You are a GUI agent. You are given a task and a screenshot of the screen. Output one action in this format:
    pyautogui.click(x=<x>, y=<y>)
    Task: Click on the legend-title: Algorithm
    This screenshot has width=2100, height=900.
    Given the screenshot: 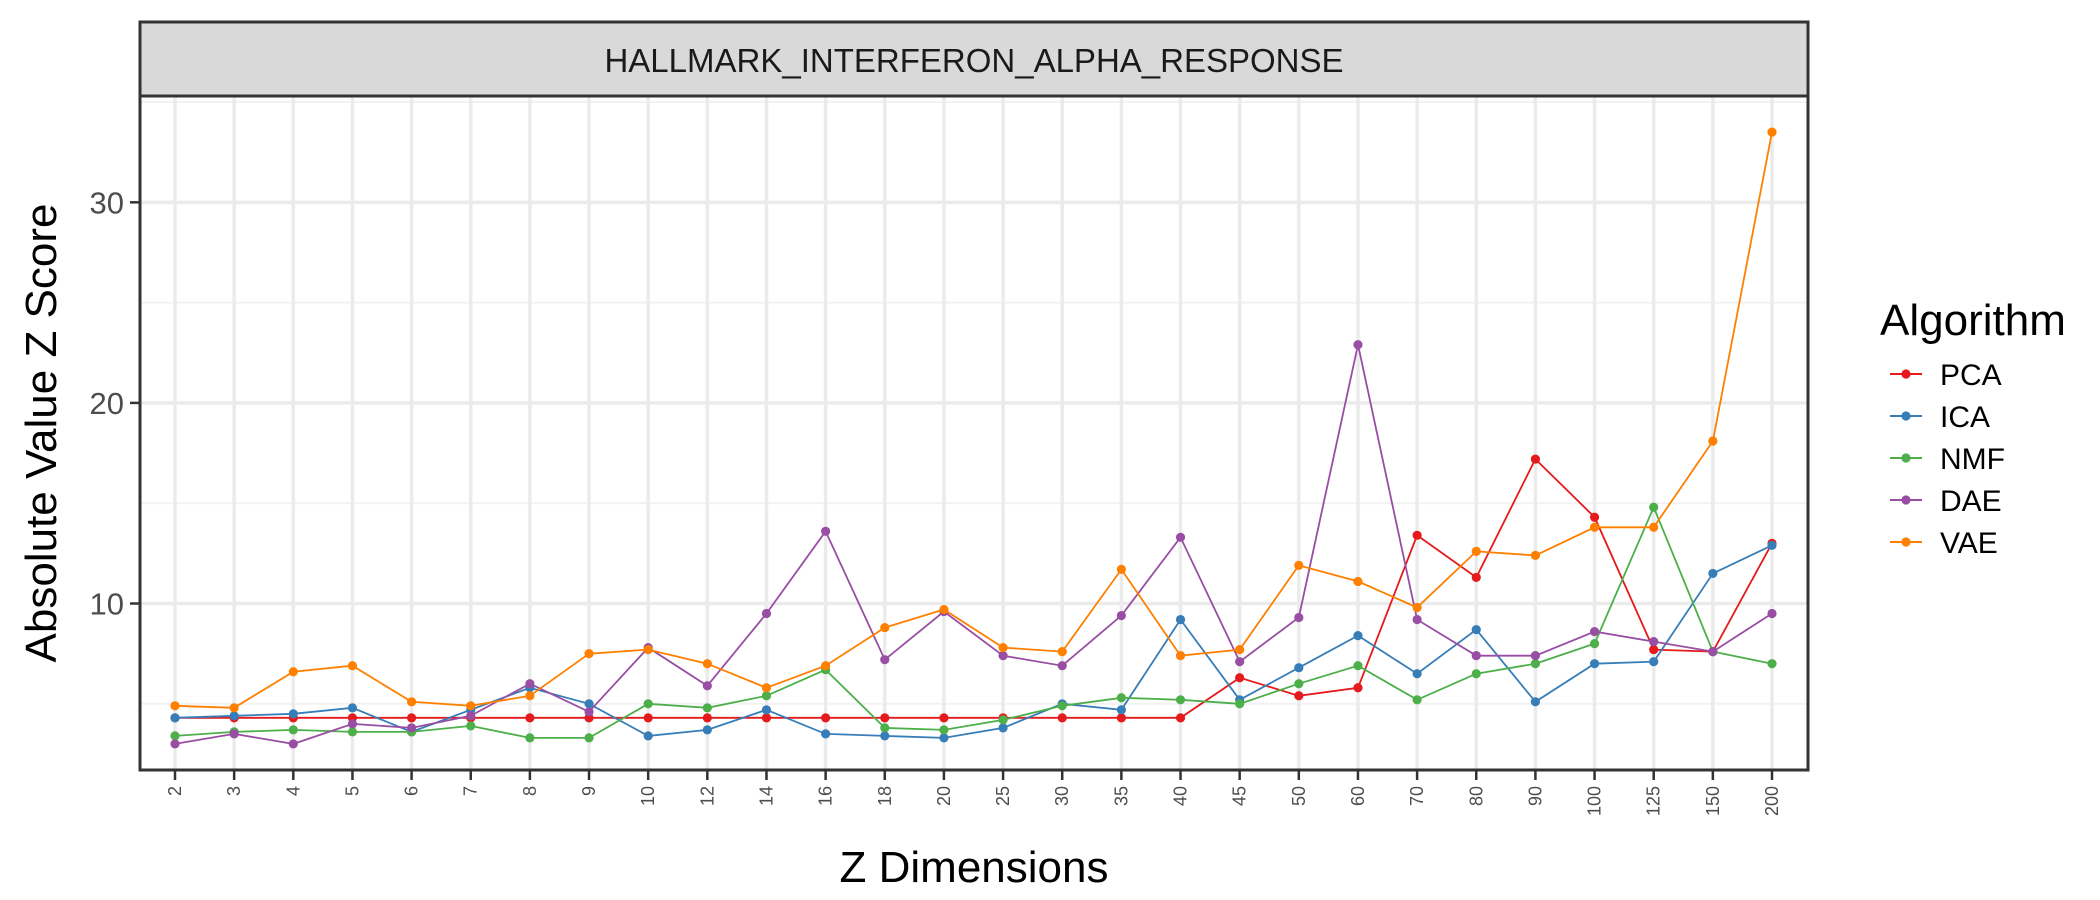 What is the action you would take?
    pyautogui.click(x=1973, y=320)
    